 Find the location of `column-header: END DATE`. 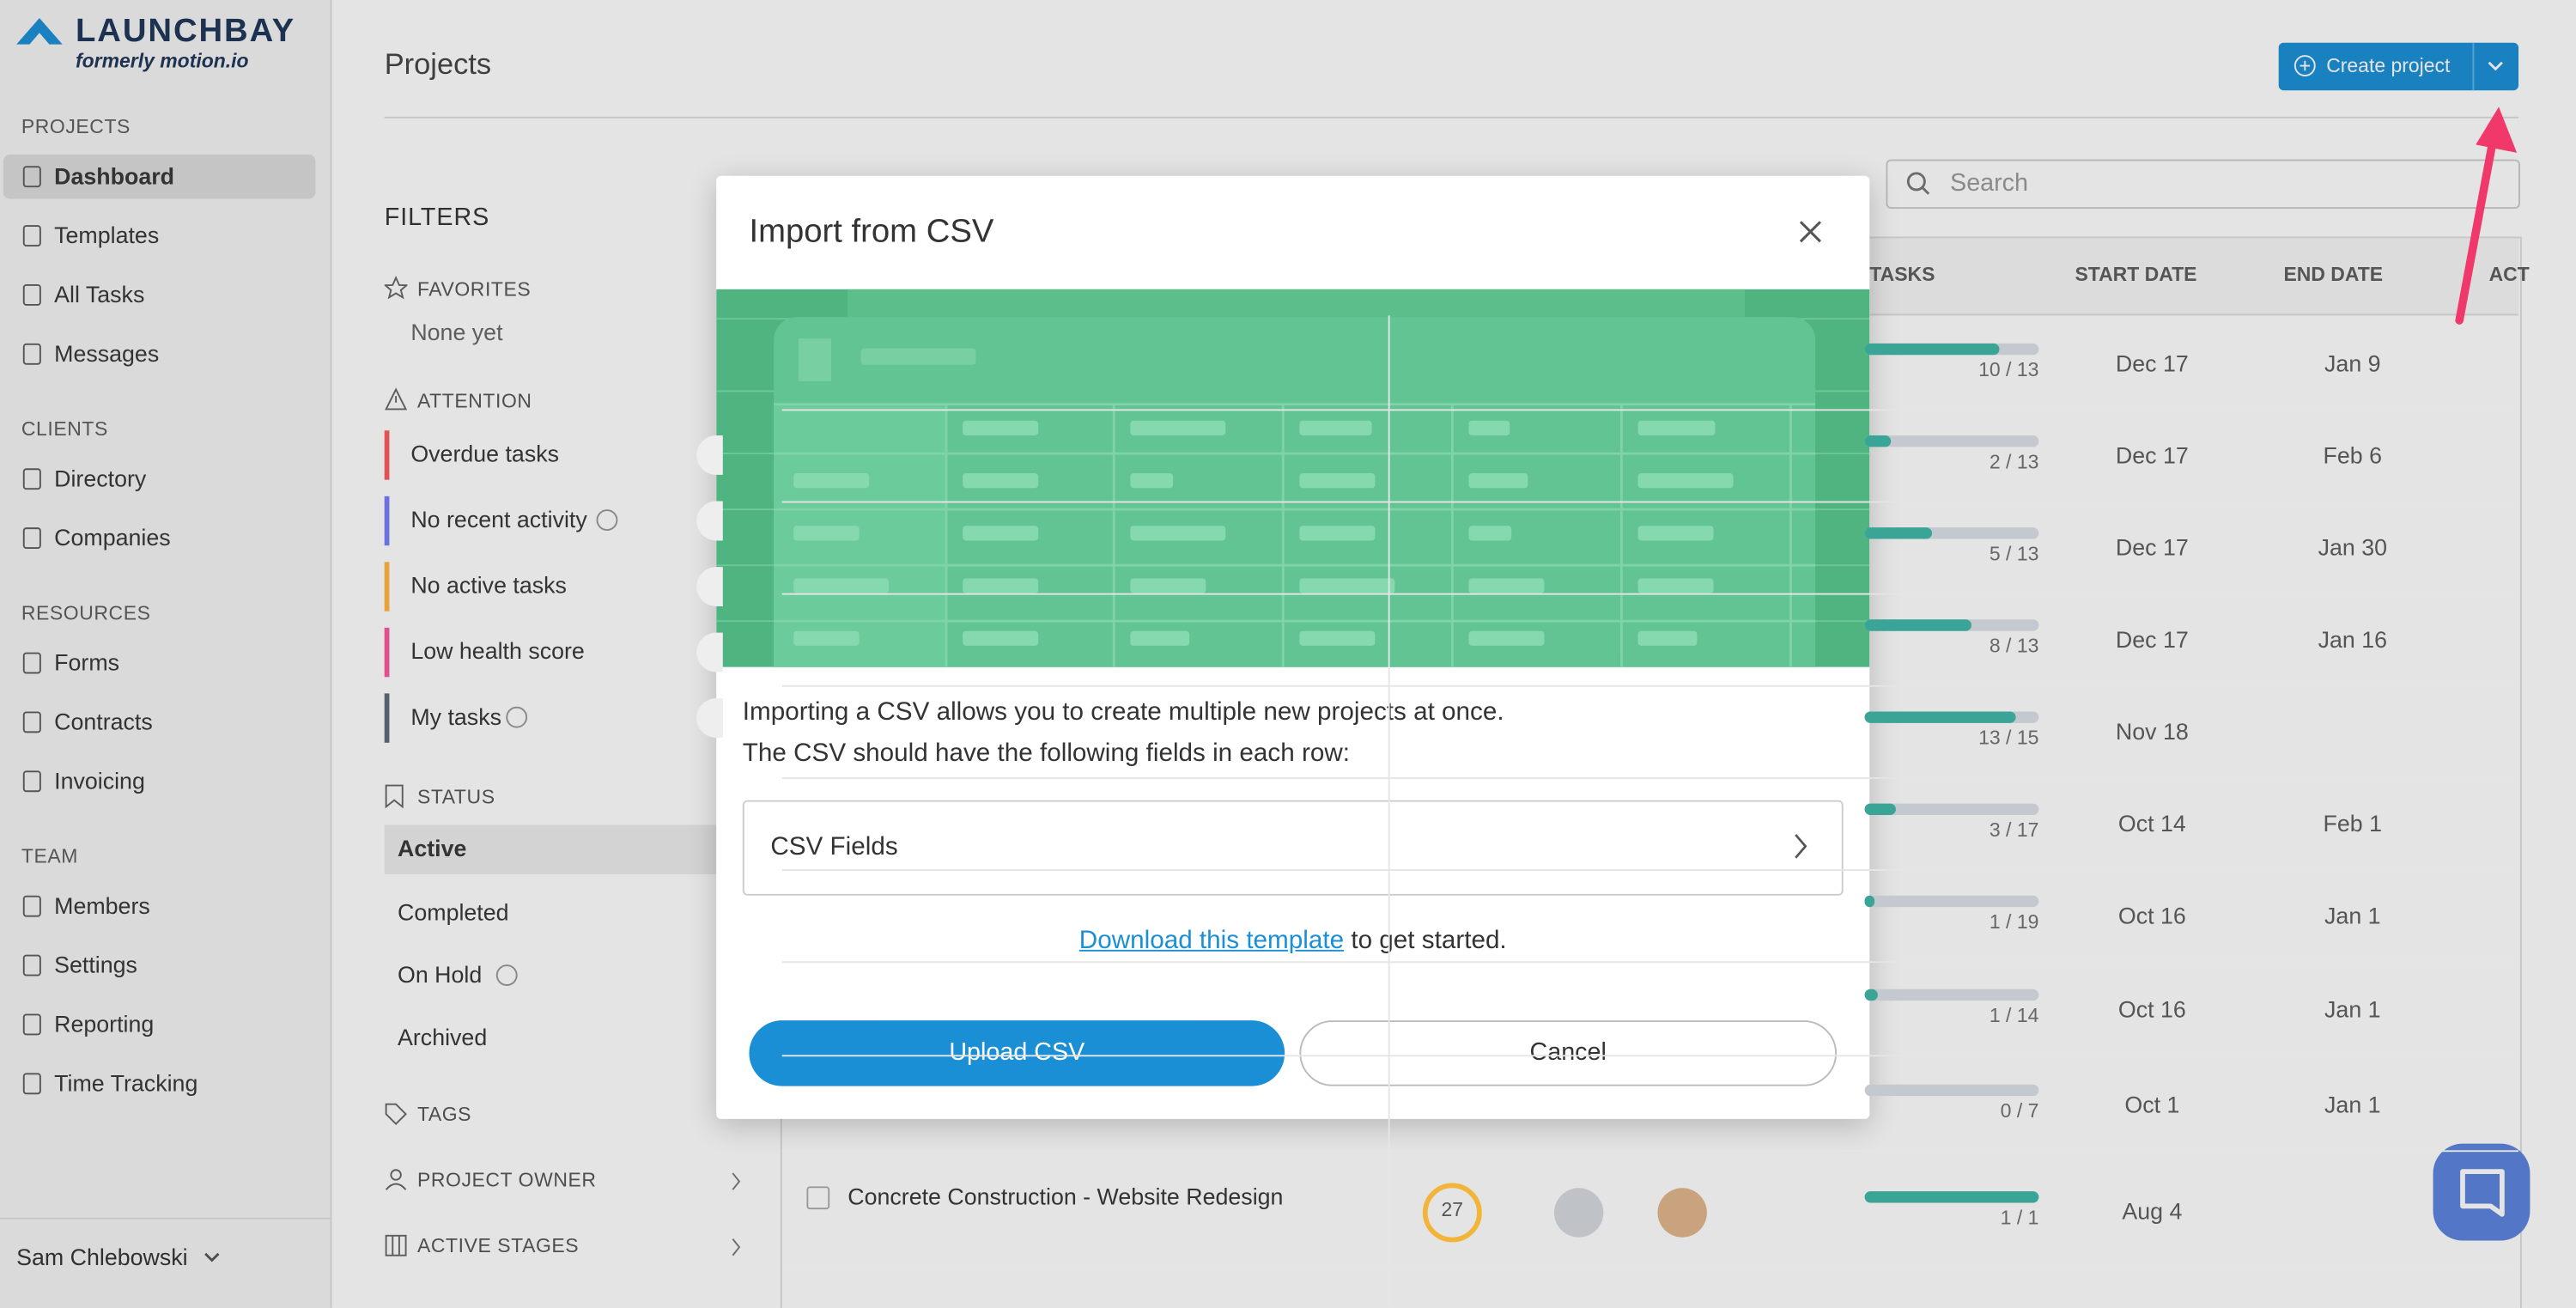

column-header: END DATE is located at coordinates (2333, 274).